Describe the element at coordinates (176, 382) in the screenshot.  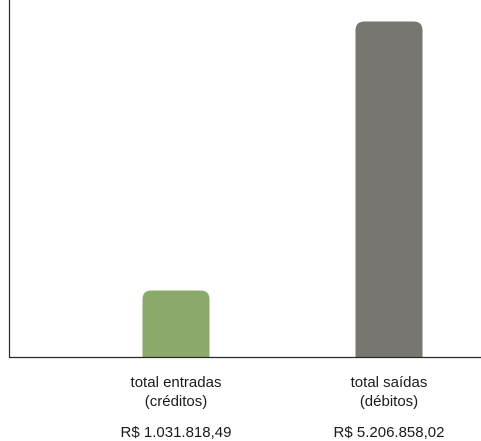
I see `category-label-line1-0: total entradas` at that location.